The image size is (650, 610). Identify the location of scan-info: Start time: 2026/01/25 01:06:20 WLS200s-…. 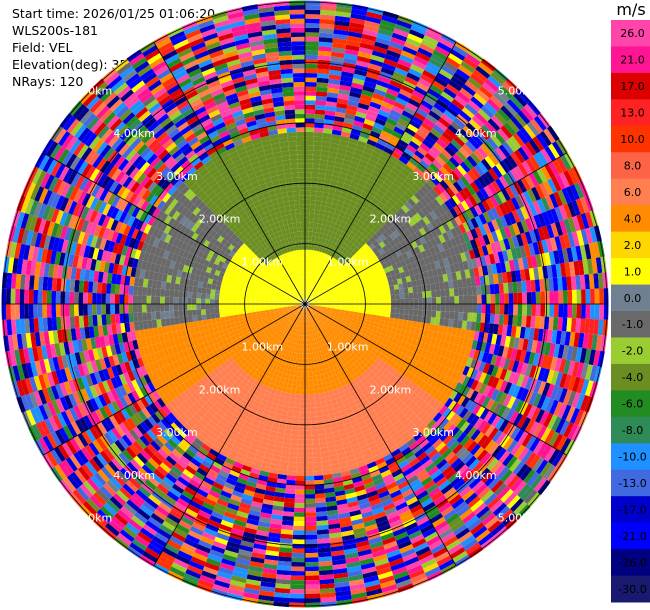
(113, 47).